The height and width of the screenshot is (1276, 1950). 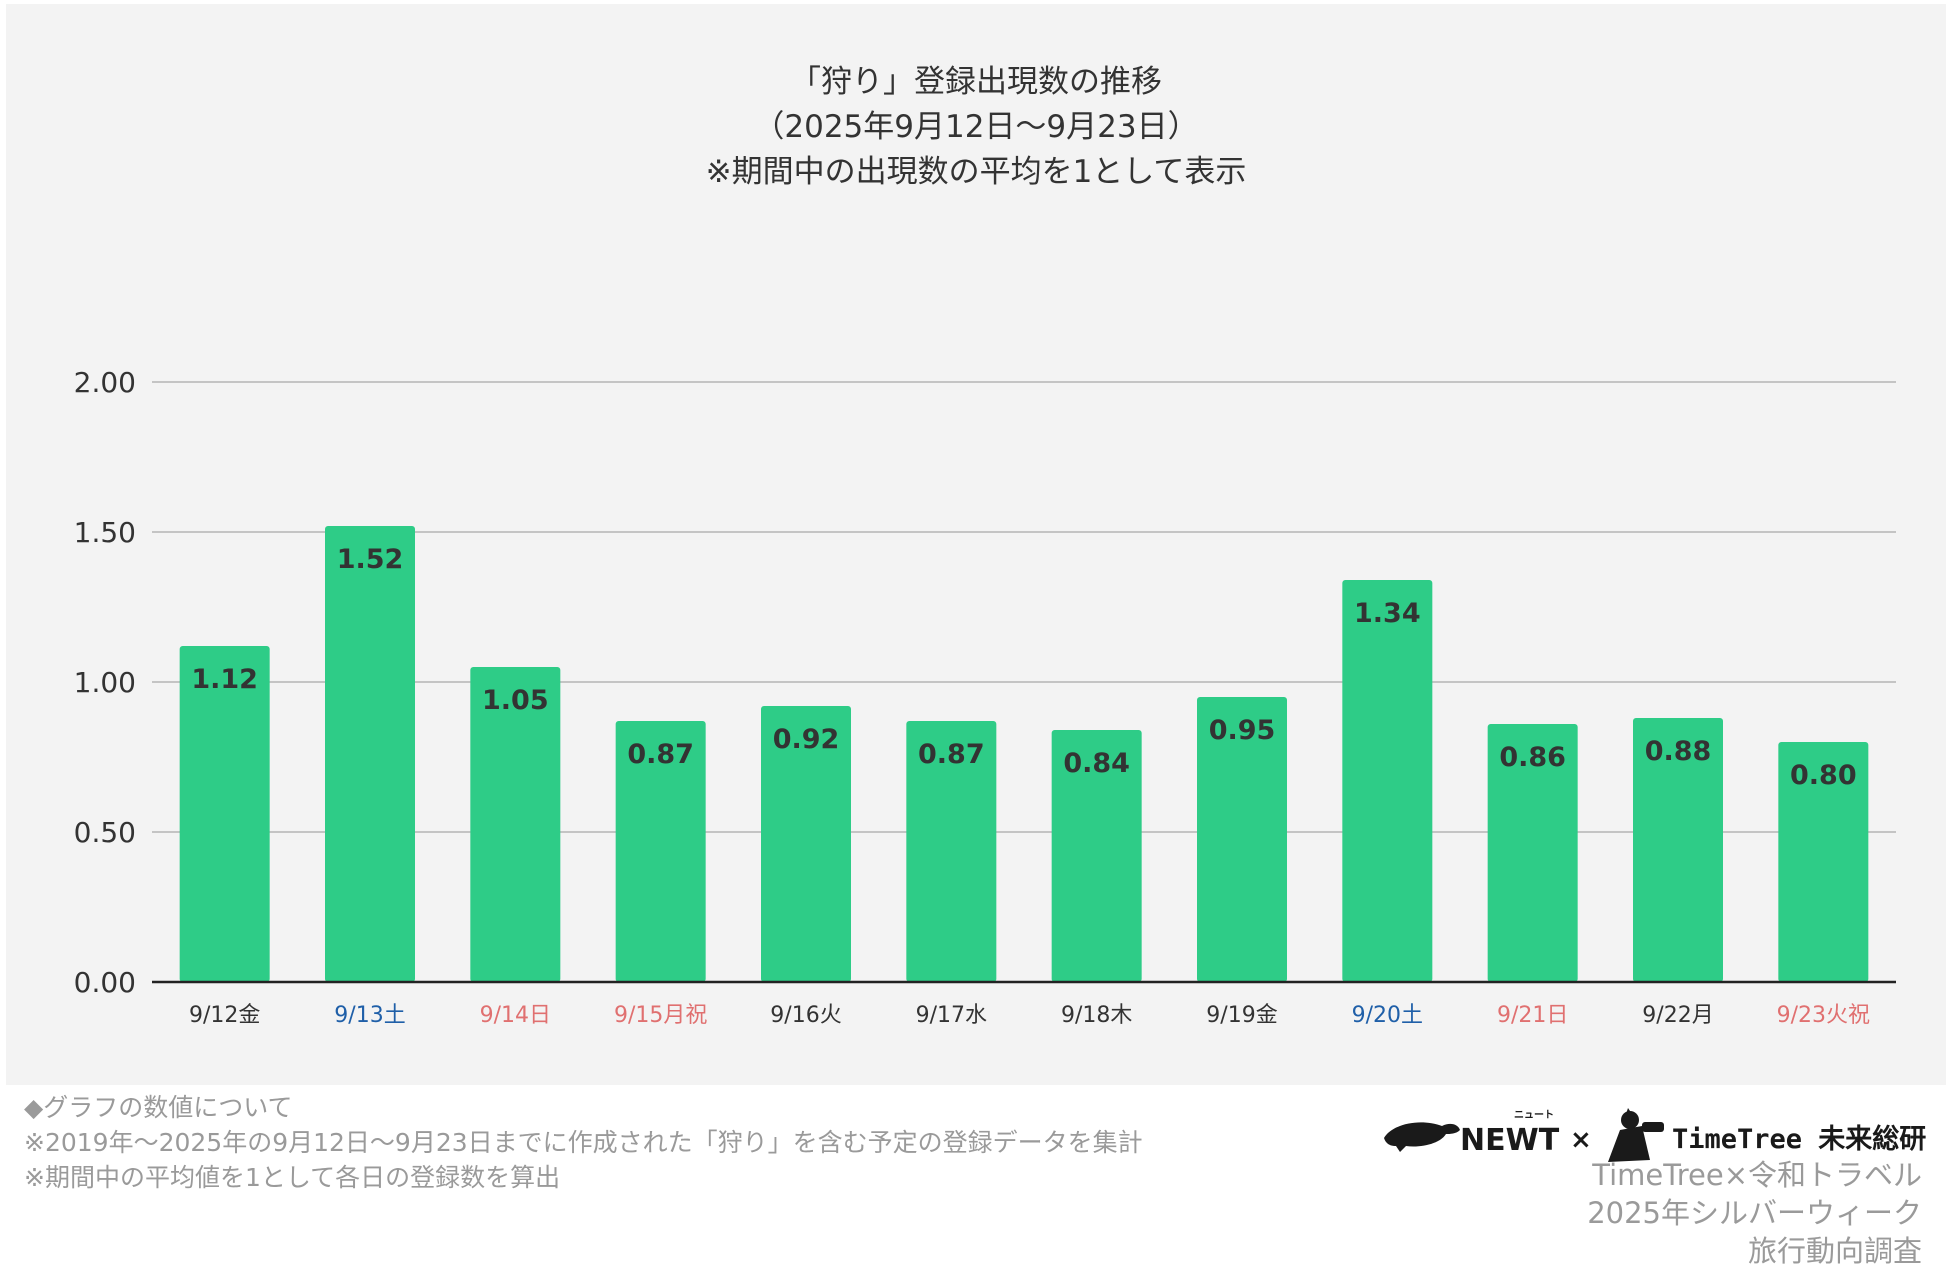 I want to click on newt-logo: ニュート NEWT, so click(x=1472, y=1133).